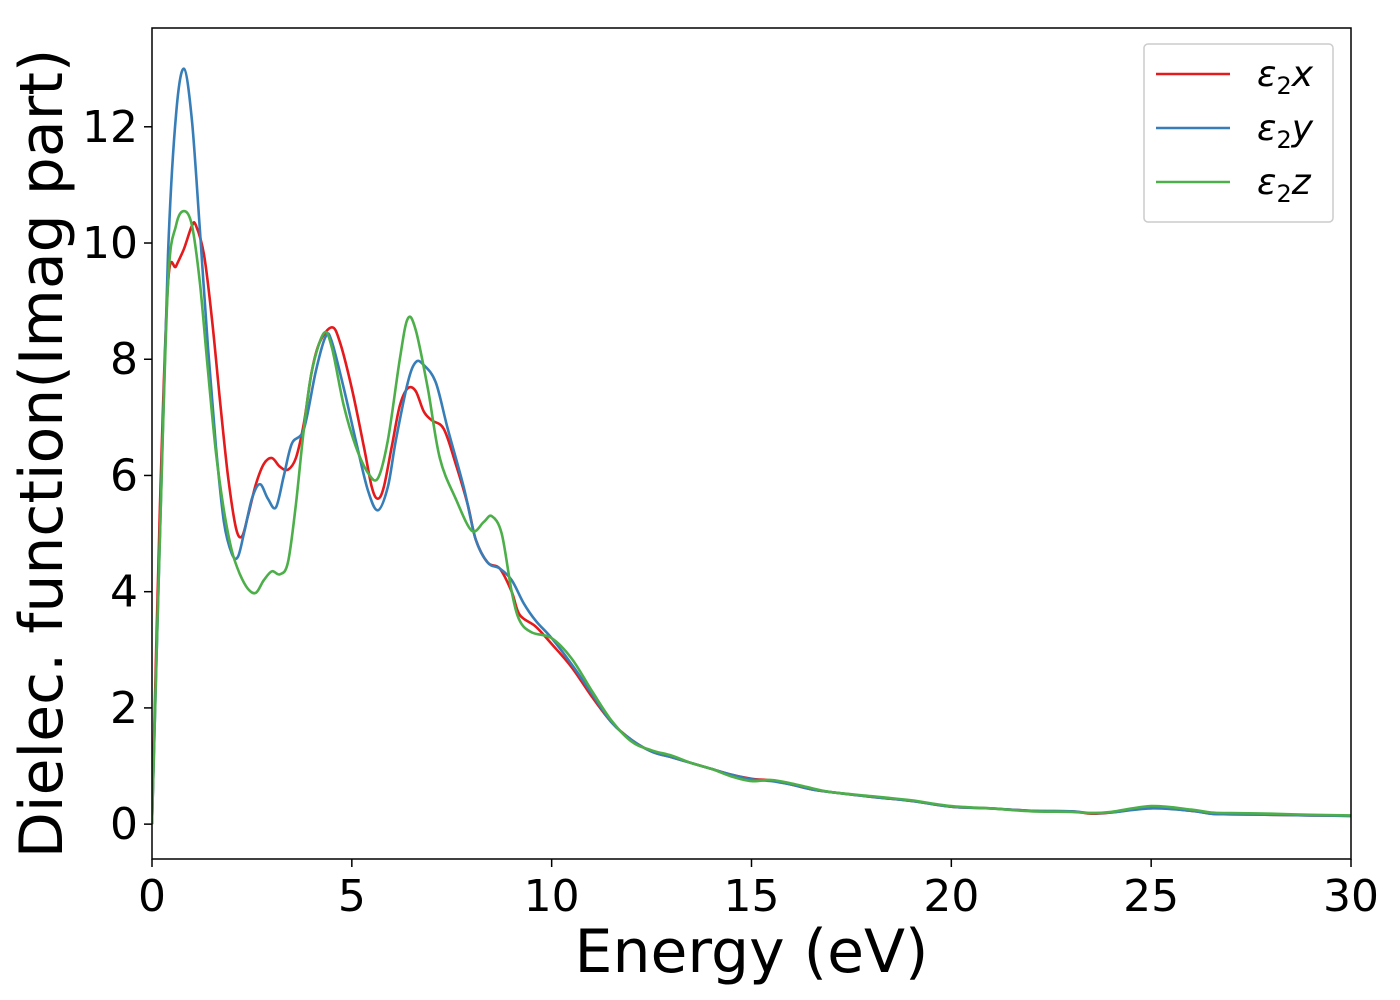 The image size is (1400, 1000). Describe the element at coordinates (951, 896) in the screenshot. I see `x-tick-label: 20` at that location.